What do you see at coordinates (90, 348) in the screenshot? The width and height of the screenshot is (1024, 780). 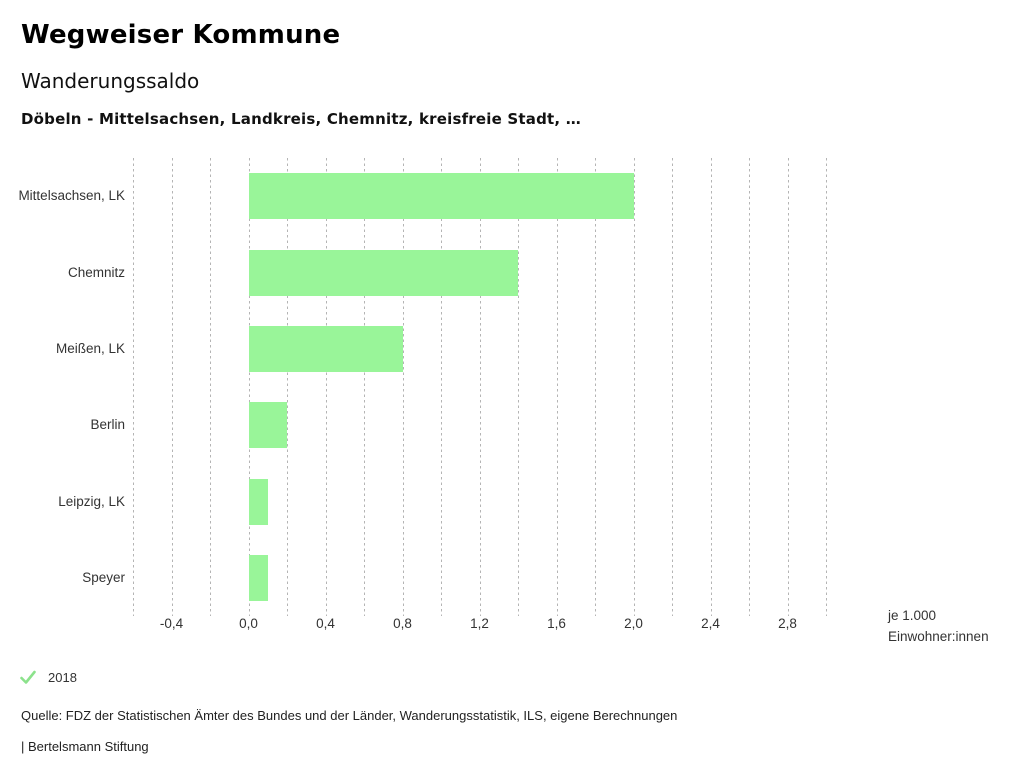 I see `category-label: Meißen, LK` at bounding box center [90, 348].